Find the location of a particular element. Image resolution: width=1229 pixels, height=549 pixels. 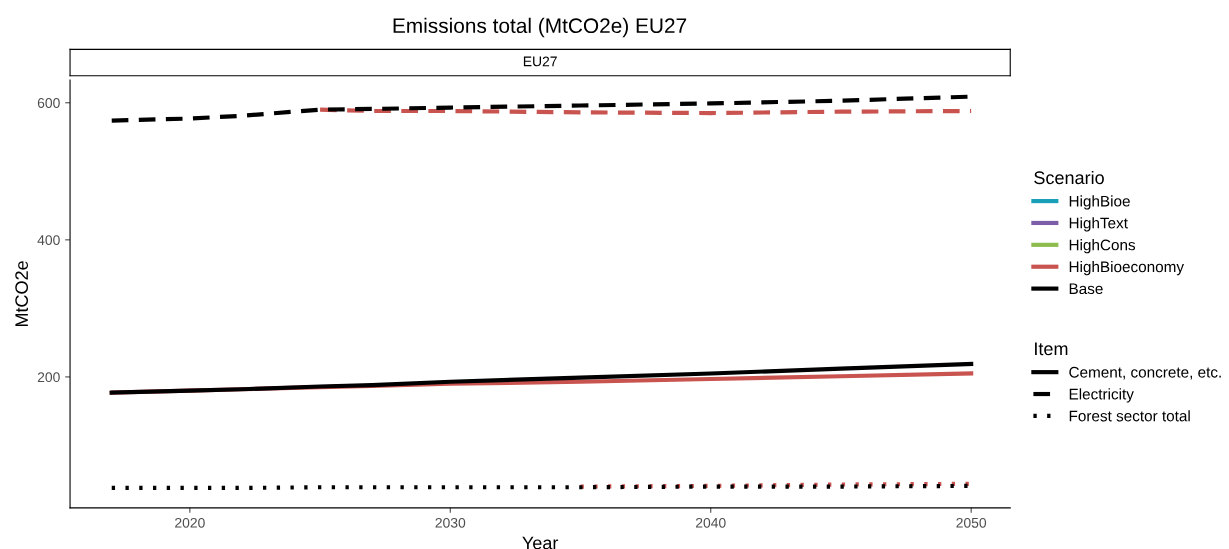

legend-label: HighBioeconomy is located at coordinates (1126, 268).